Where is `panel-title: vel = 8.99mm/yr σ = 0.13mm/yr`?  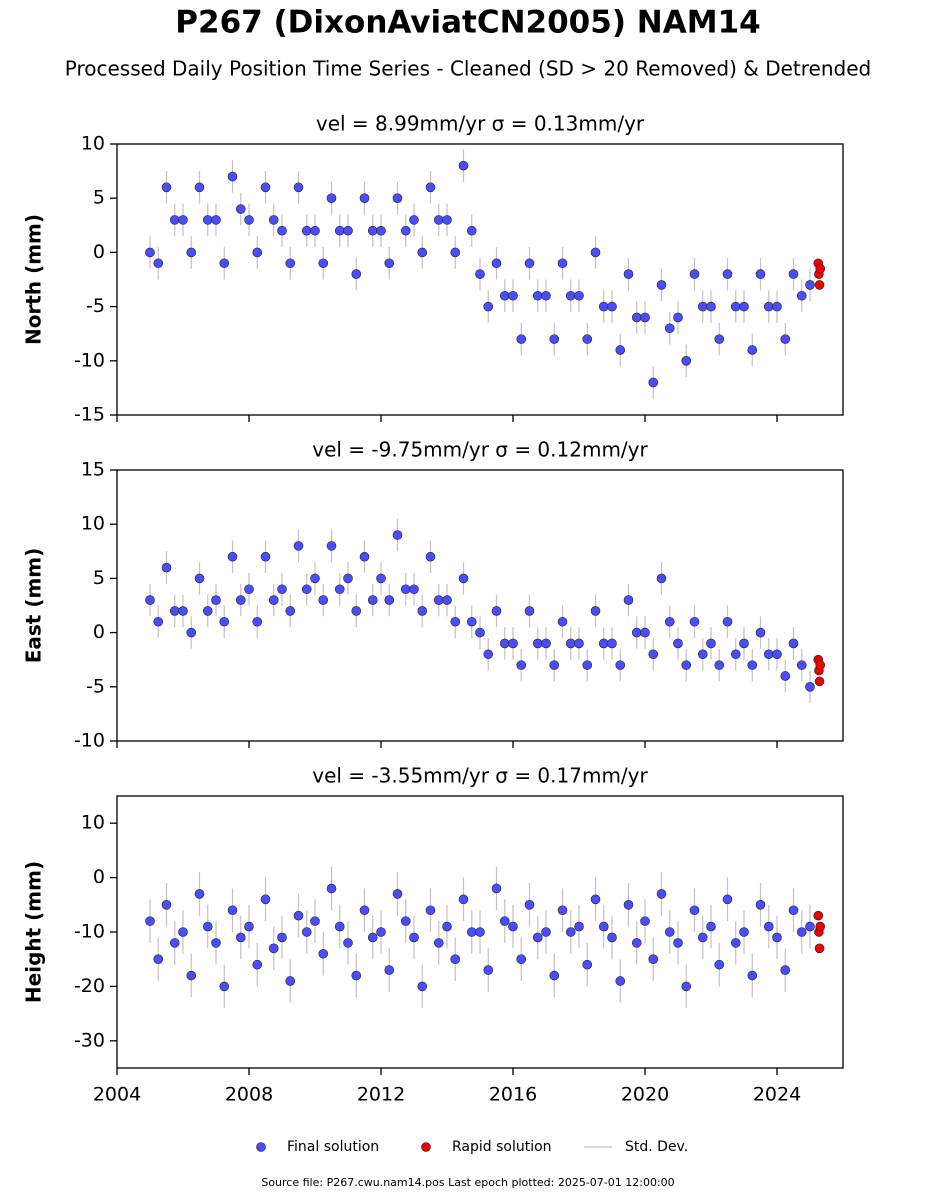 panel-title: vel = 8.99mm/yr σ = 0.13mm/yr is located at coordinates (480, 124).